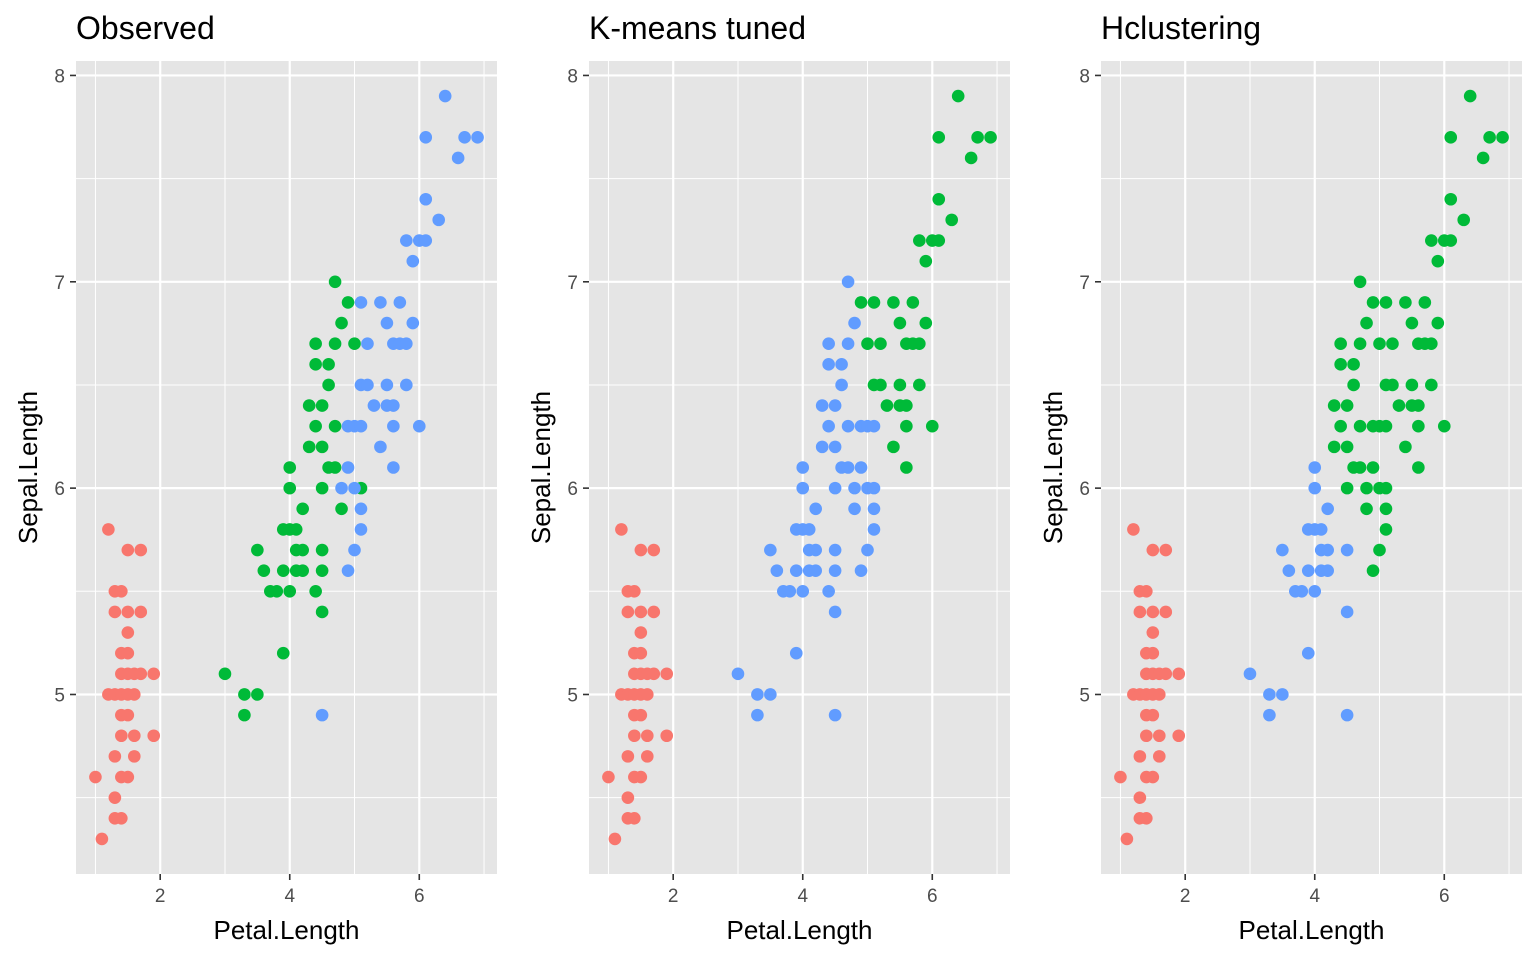 The image size is (1536, 960). Describe the element at coordinates (1185, 896) in the screenshot. I see `x-tick-label: 2` at that location.